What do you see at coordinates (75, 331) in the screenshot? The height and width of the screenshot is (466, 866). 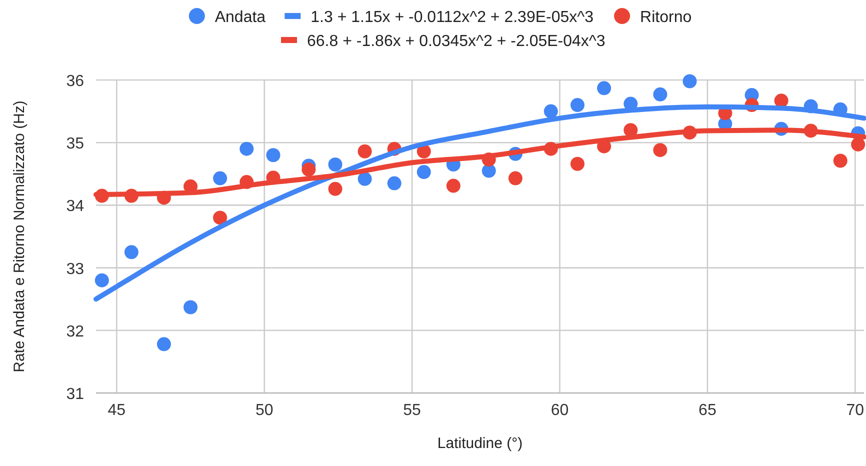 I see `y-tick-label: 32` at bounding box center [75, 331].